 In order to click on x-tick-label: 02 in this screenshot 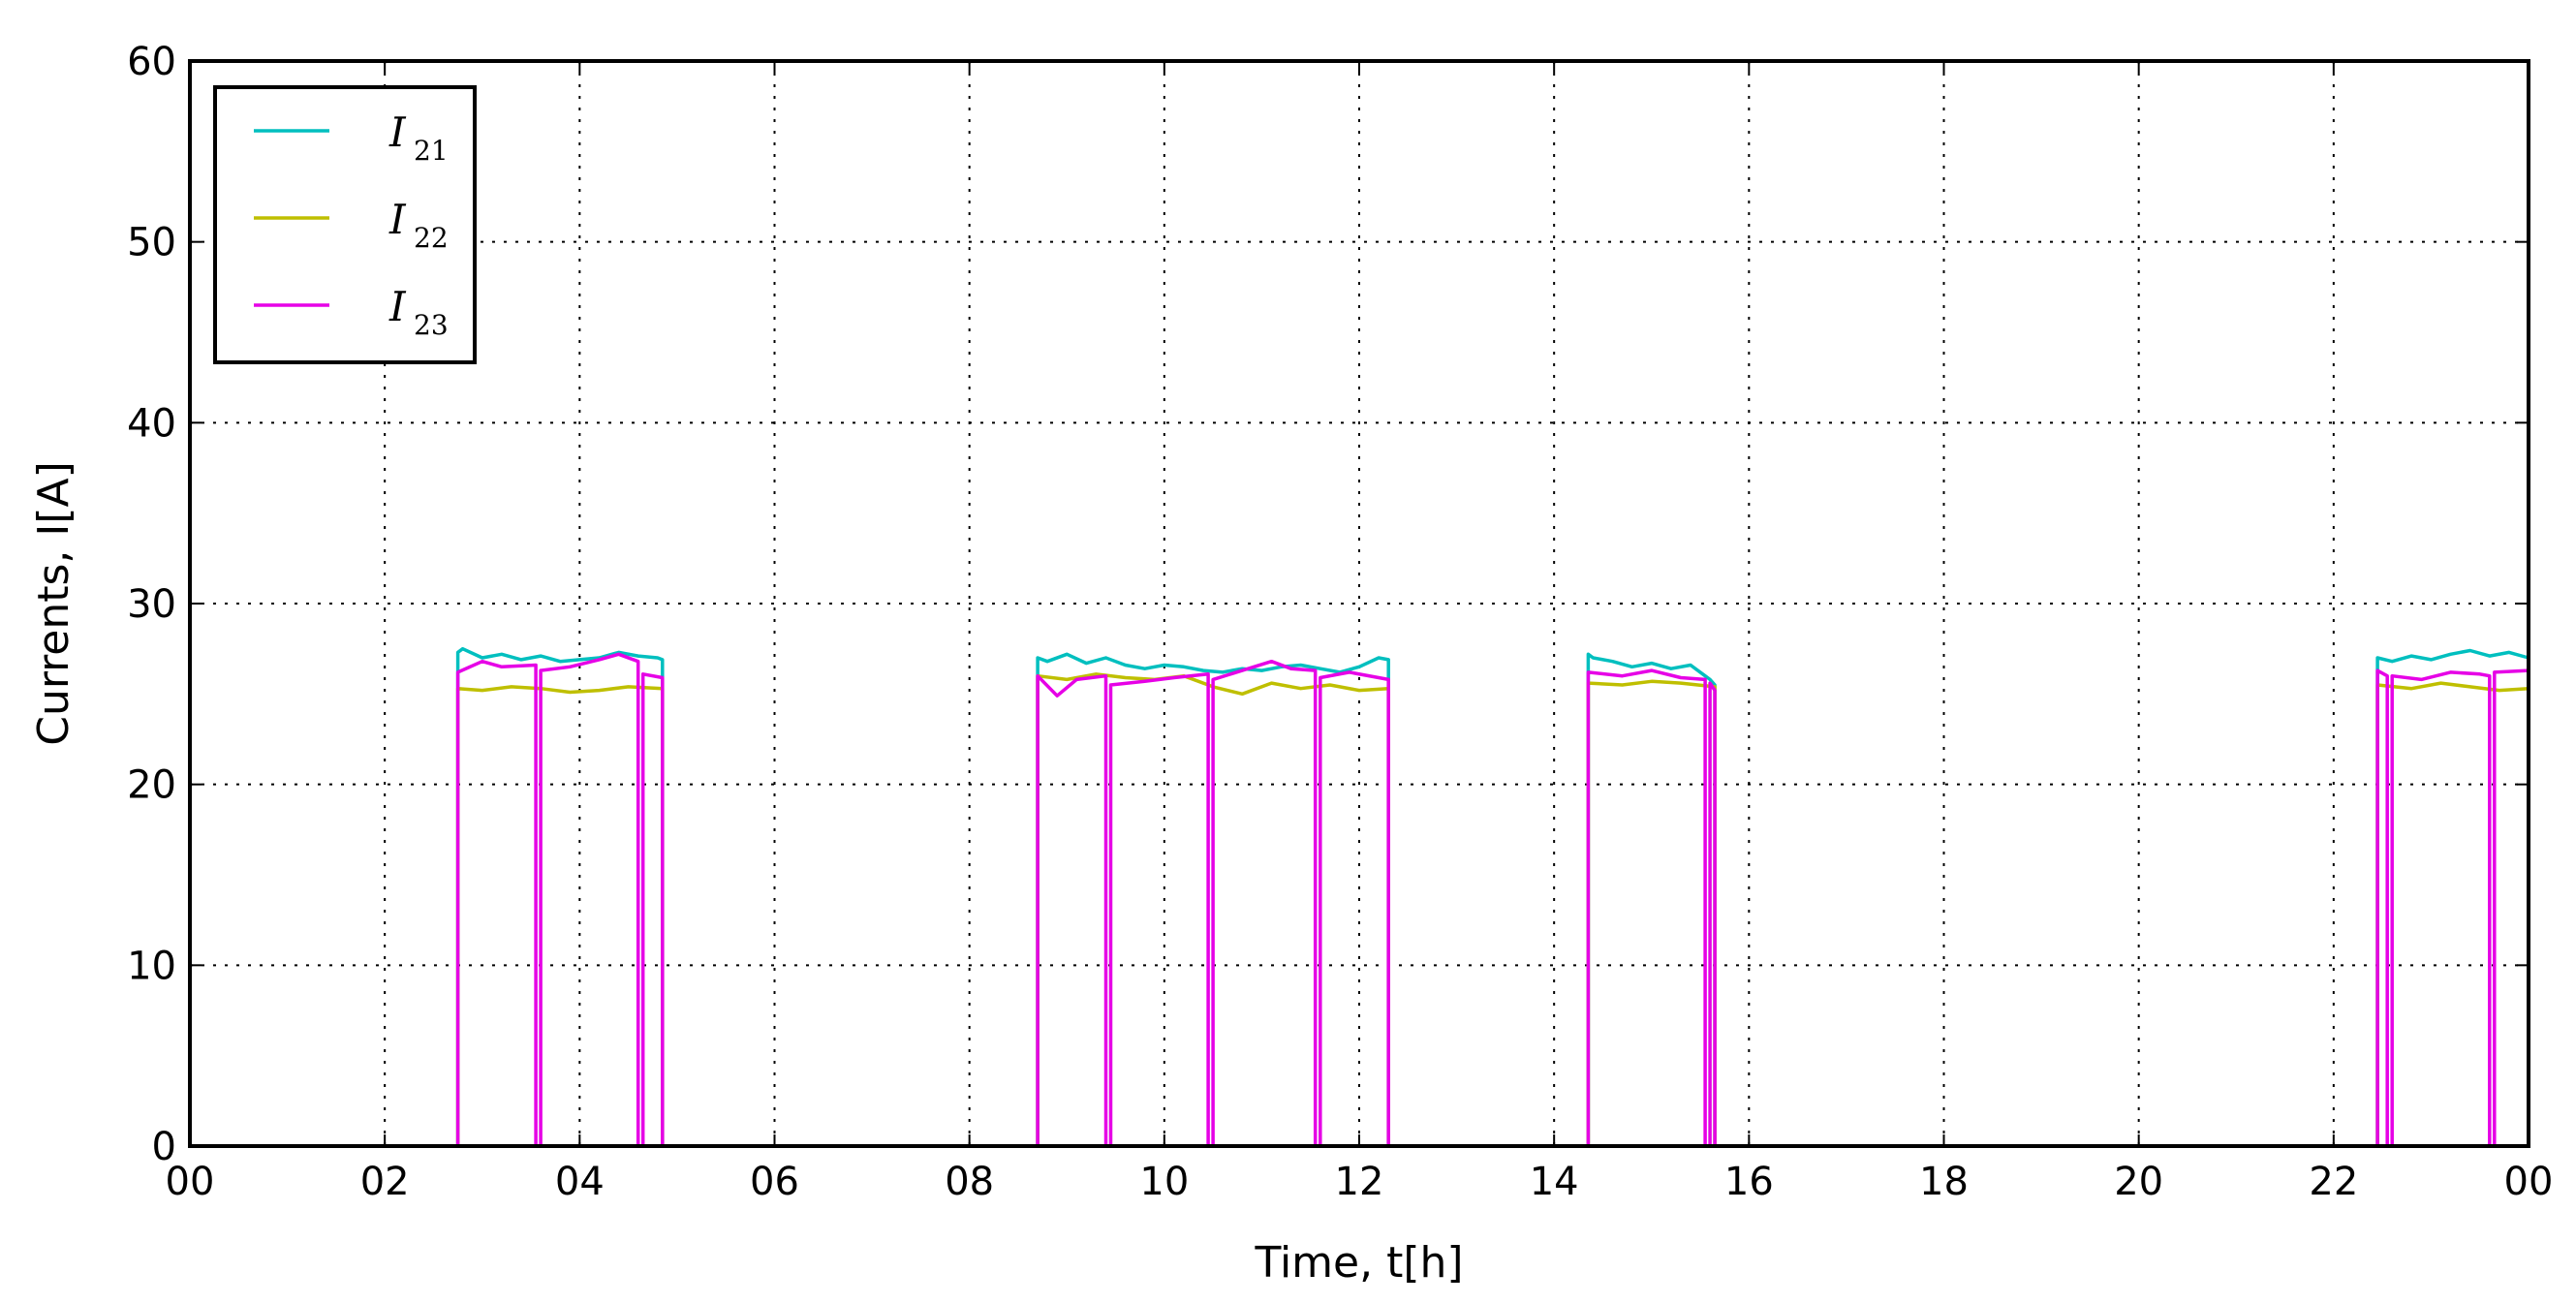, I will do `click(385, 1182)`.